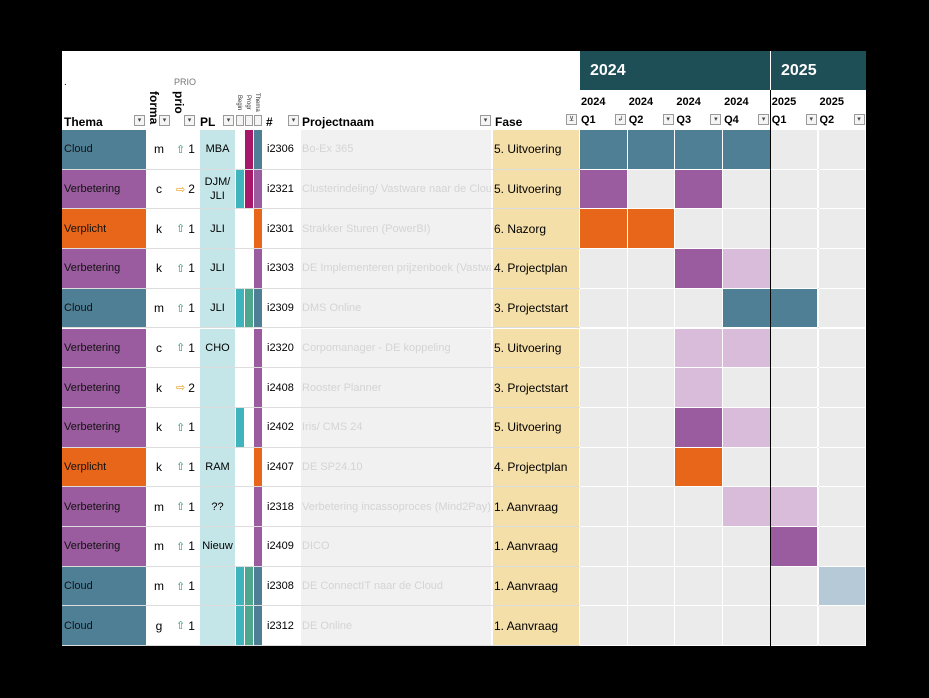 This screenshot has height=698, width=929. I want to click on project-name: DMS Online, so click(396, 308).